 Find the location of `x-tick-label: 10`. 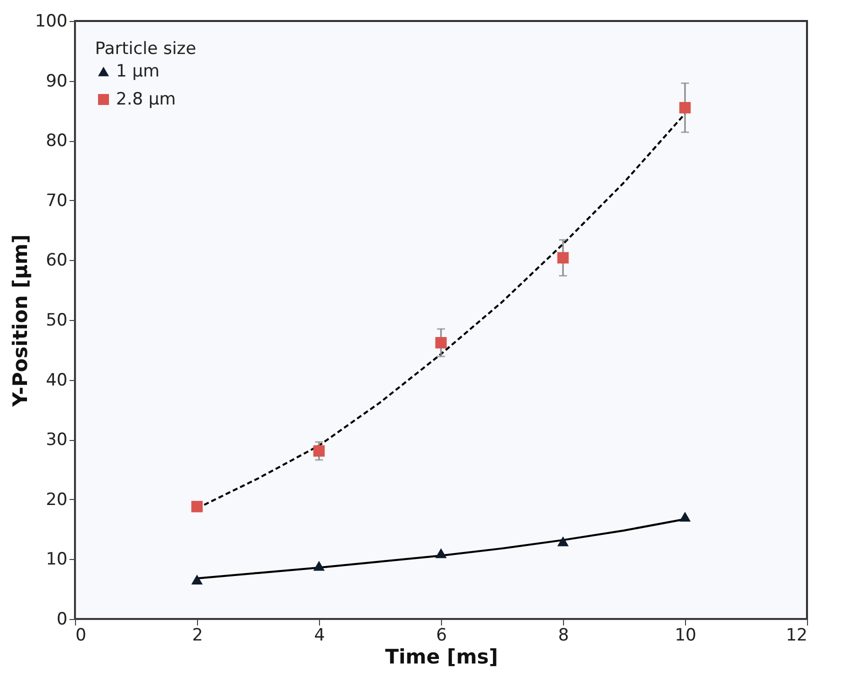

x-tick-label: 10 is located at coordinates (685, 636).